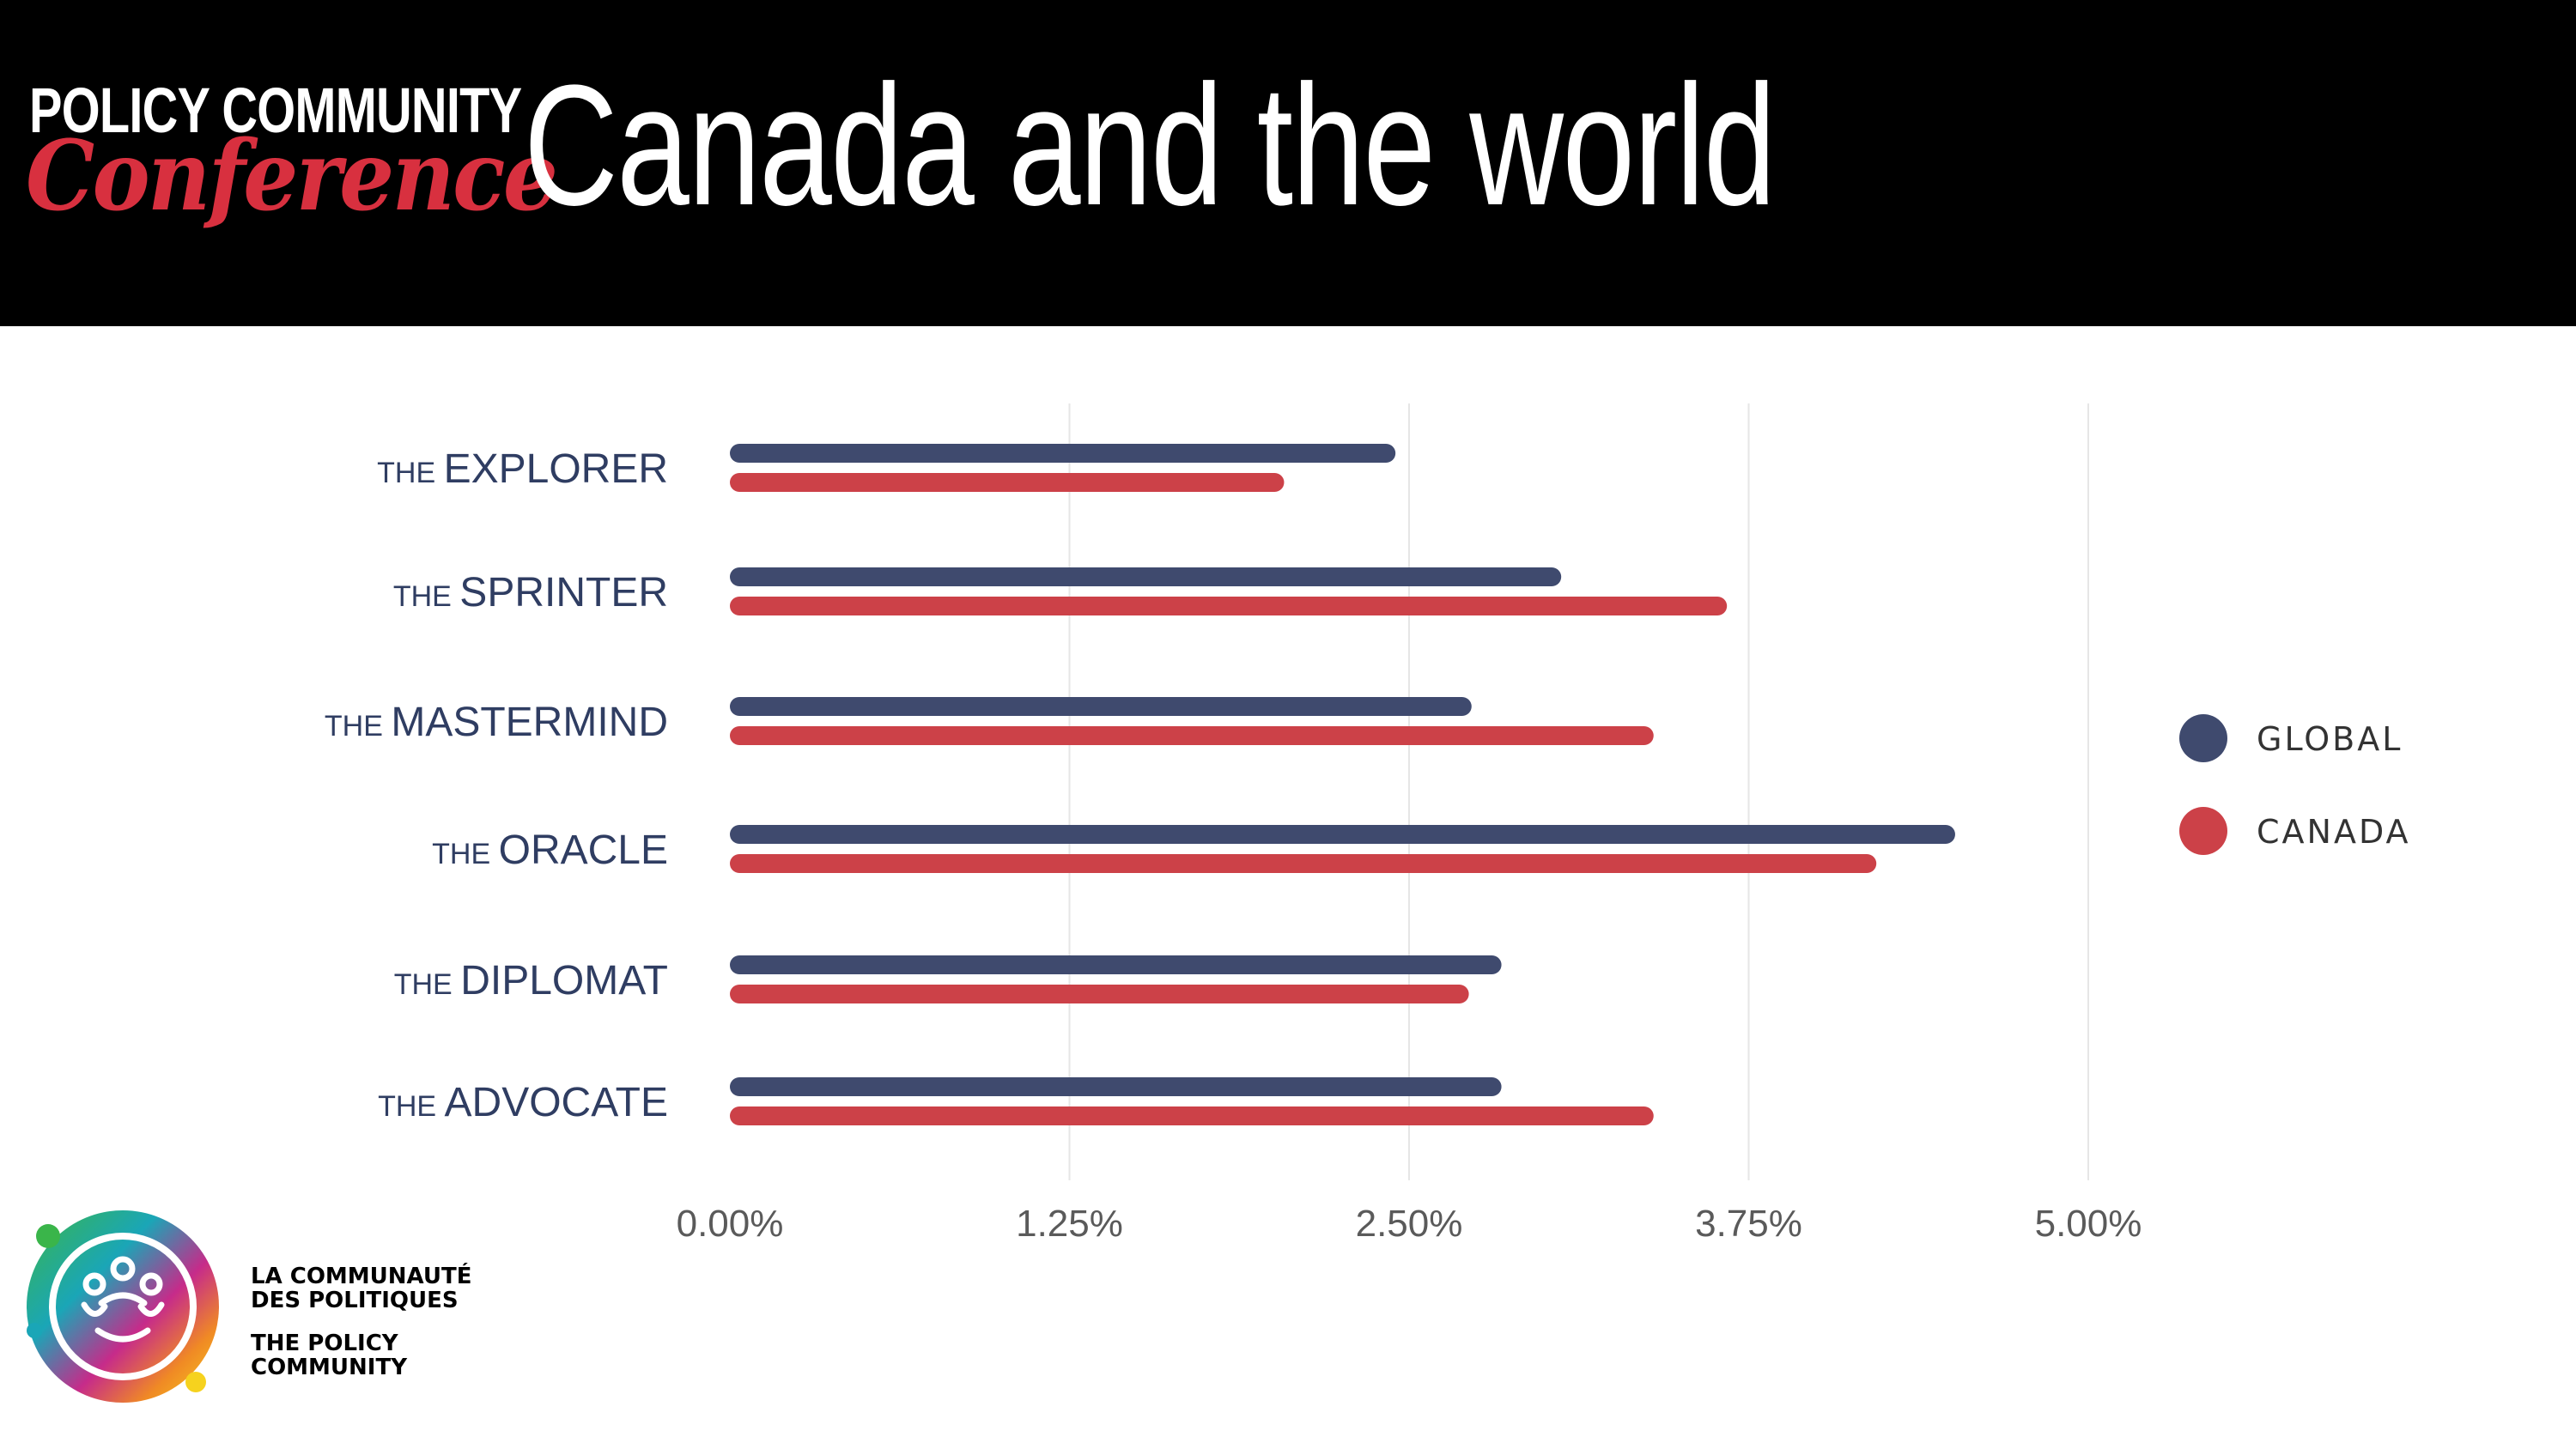  I want to click on brand-logo-top: POLICY COMMUNITY, so click(275, 111).